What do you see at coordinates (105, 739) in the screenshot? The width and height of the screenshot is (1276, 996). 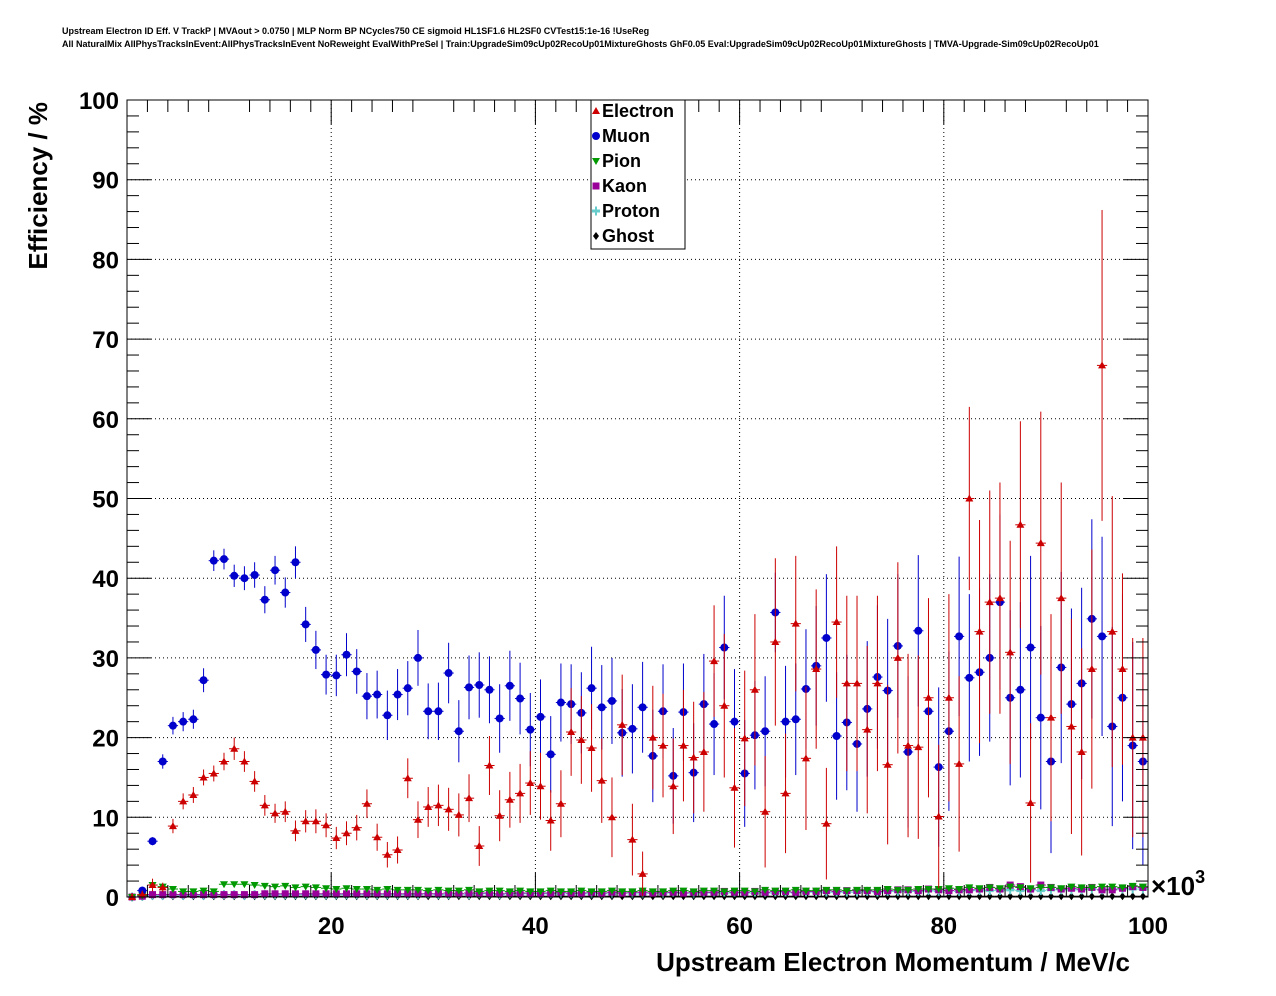 I see `y-tick-label: 20` at bounding box center [105, 739].